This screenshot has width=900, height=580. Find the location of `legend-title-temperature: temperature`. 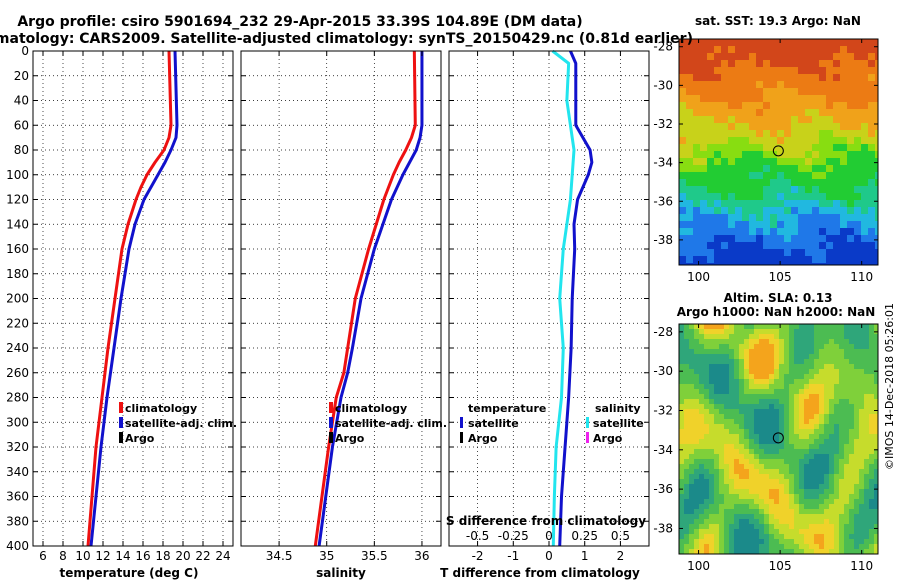

legend-title-temperature: temperature is located at coordinates (507, 408).